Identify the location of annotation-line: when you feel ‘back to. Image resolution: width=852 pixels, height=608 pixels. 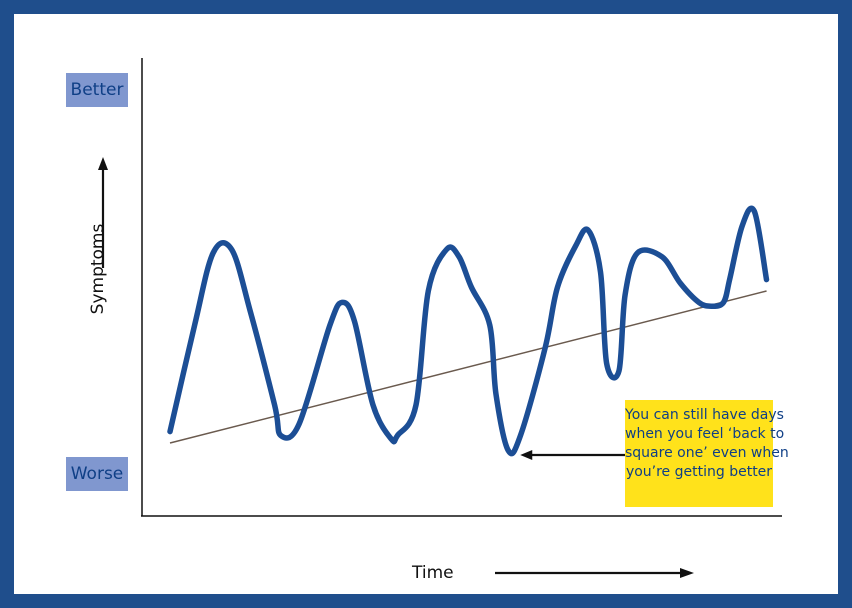
(705, 434).